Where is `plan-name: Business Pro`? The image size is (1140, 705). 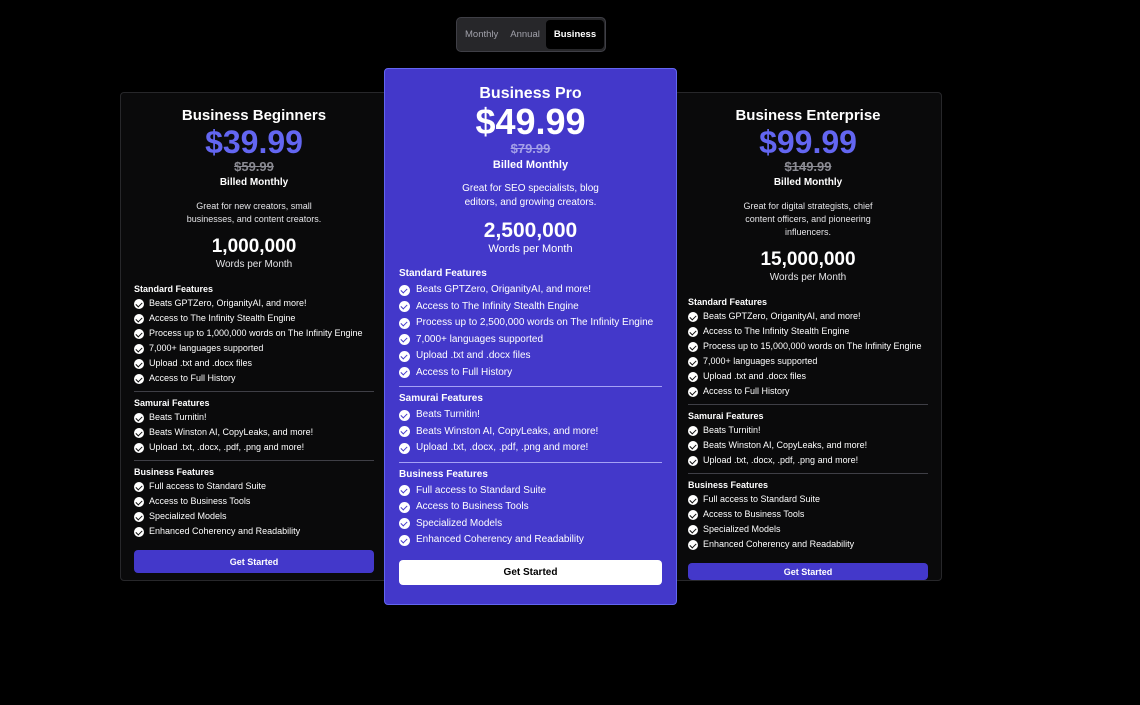 plan-name: Business Pro is located at coordinates (530, 93).